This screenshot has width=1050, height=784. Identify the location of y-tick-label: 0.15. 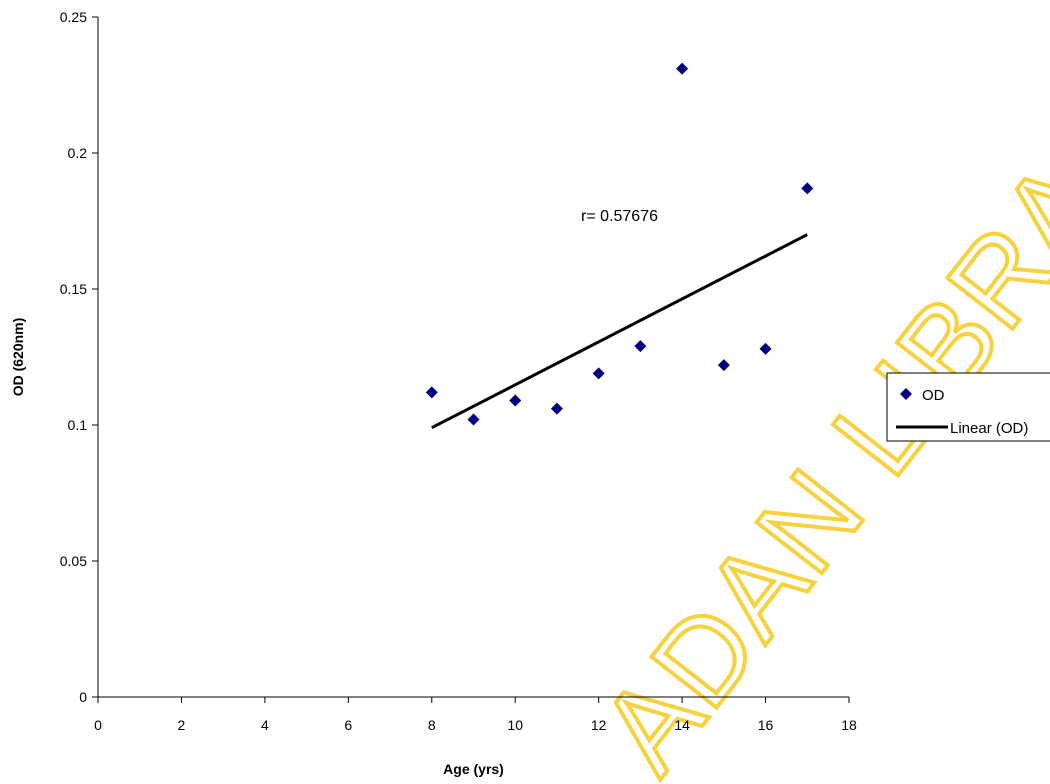
(73, 289).